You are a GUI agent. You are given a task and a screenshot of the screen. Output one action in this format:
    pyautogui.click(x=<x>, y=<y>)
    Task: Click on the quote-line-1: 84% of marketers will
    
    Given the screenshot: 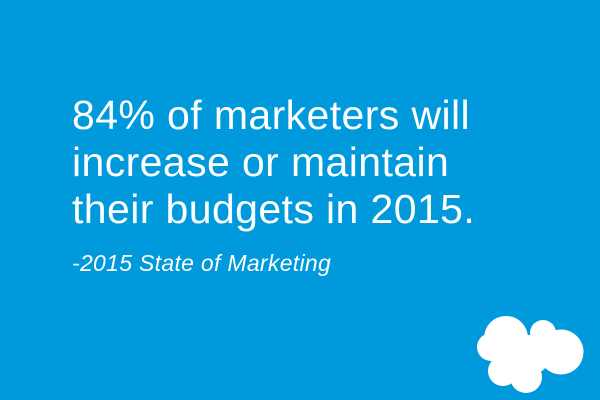 What is the action you would take?
    pyautogui.click(x=271, y=115)
    